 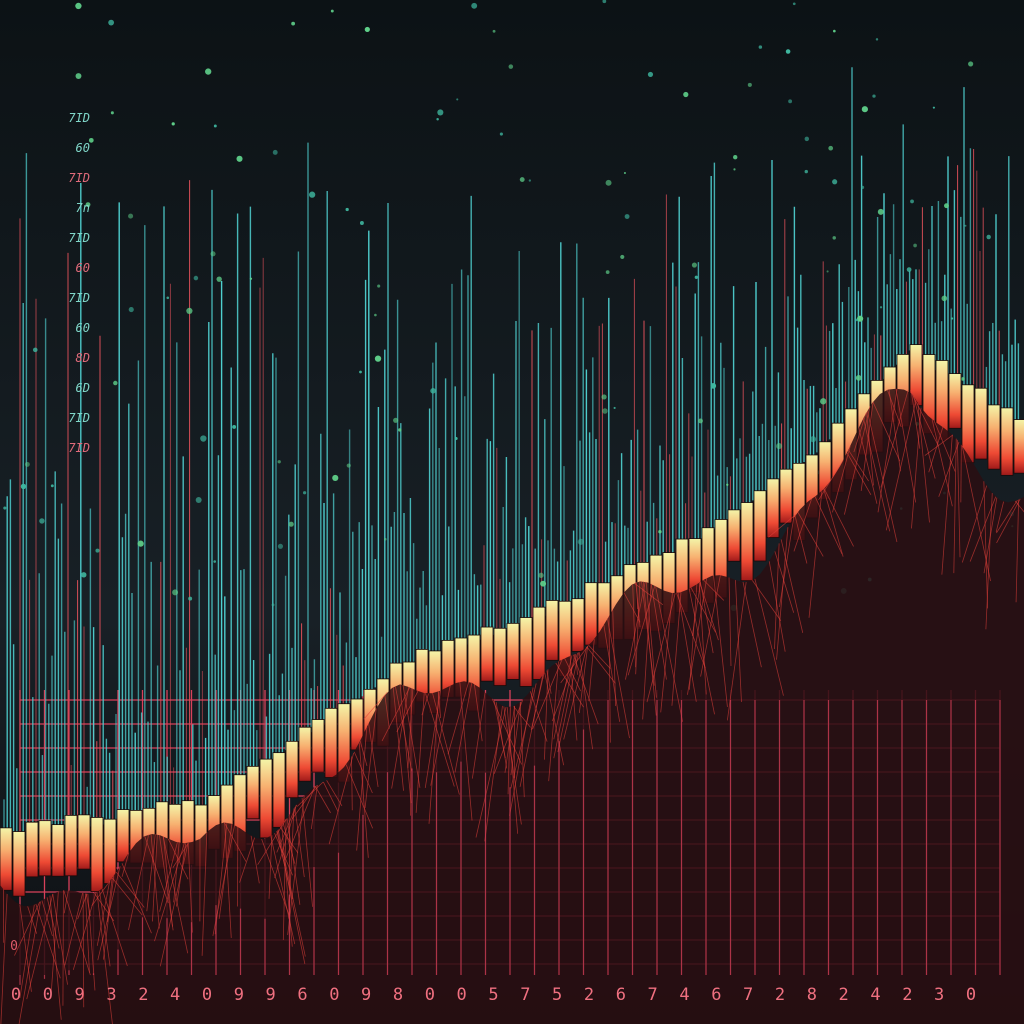 I want to click on axis-label: 7, so click(x=525, y=995).